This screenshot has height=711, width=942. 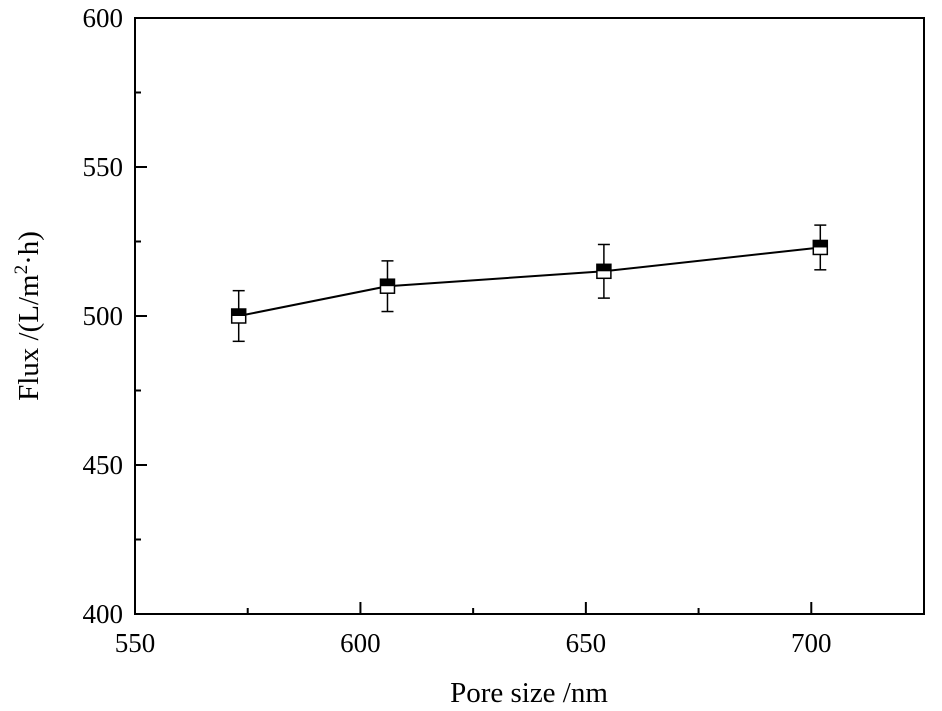 I want to click on y-axis-ticks, so click(x=141, y=316).